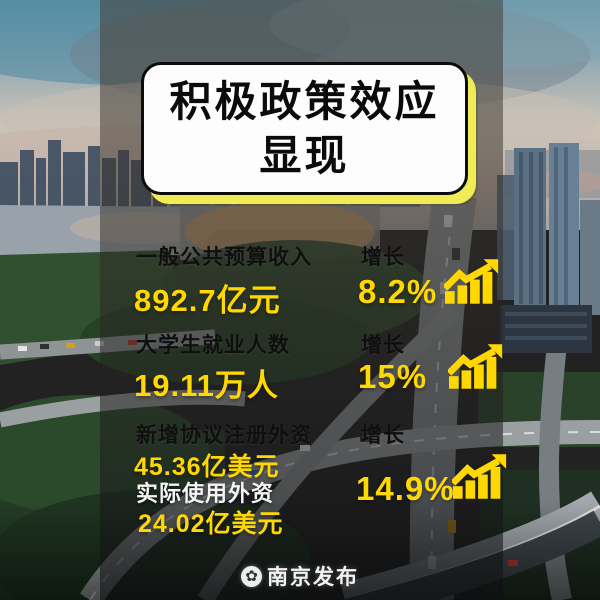 The height and width of the screenshot is (600, 600). What do you see at coordinates (383, 257) in the screenshot?
I see `stat1-growth-label: 增长` at bounding box center [383, 257].